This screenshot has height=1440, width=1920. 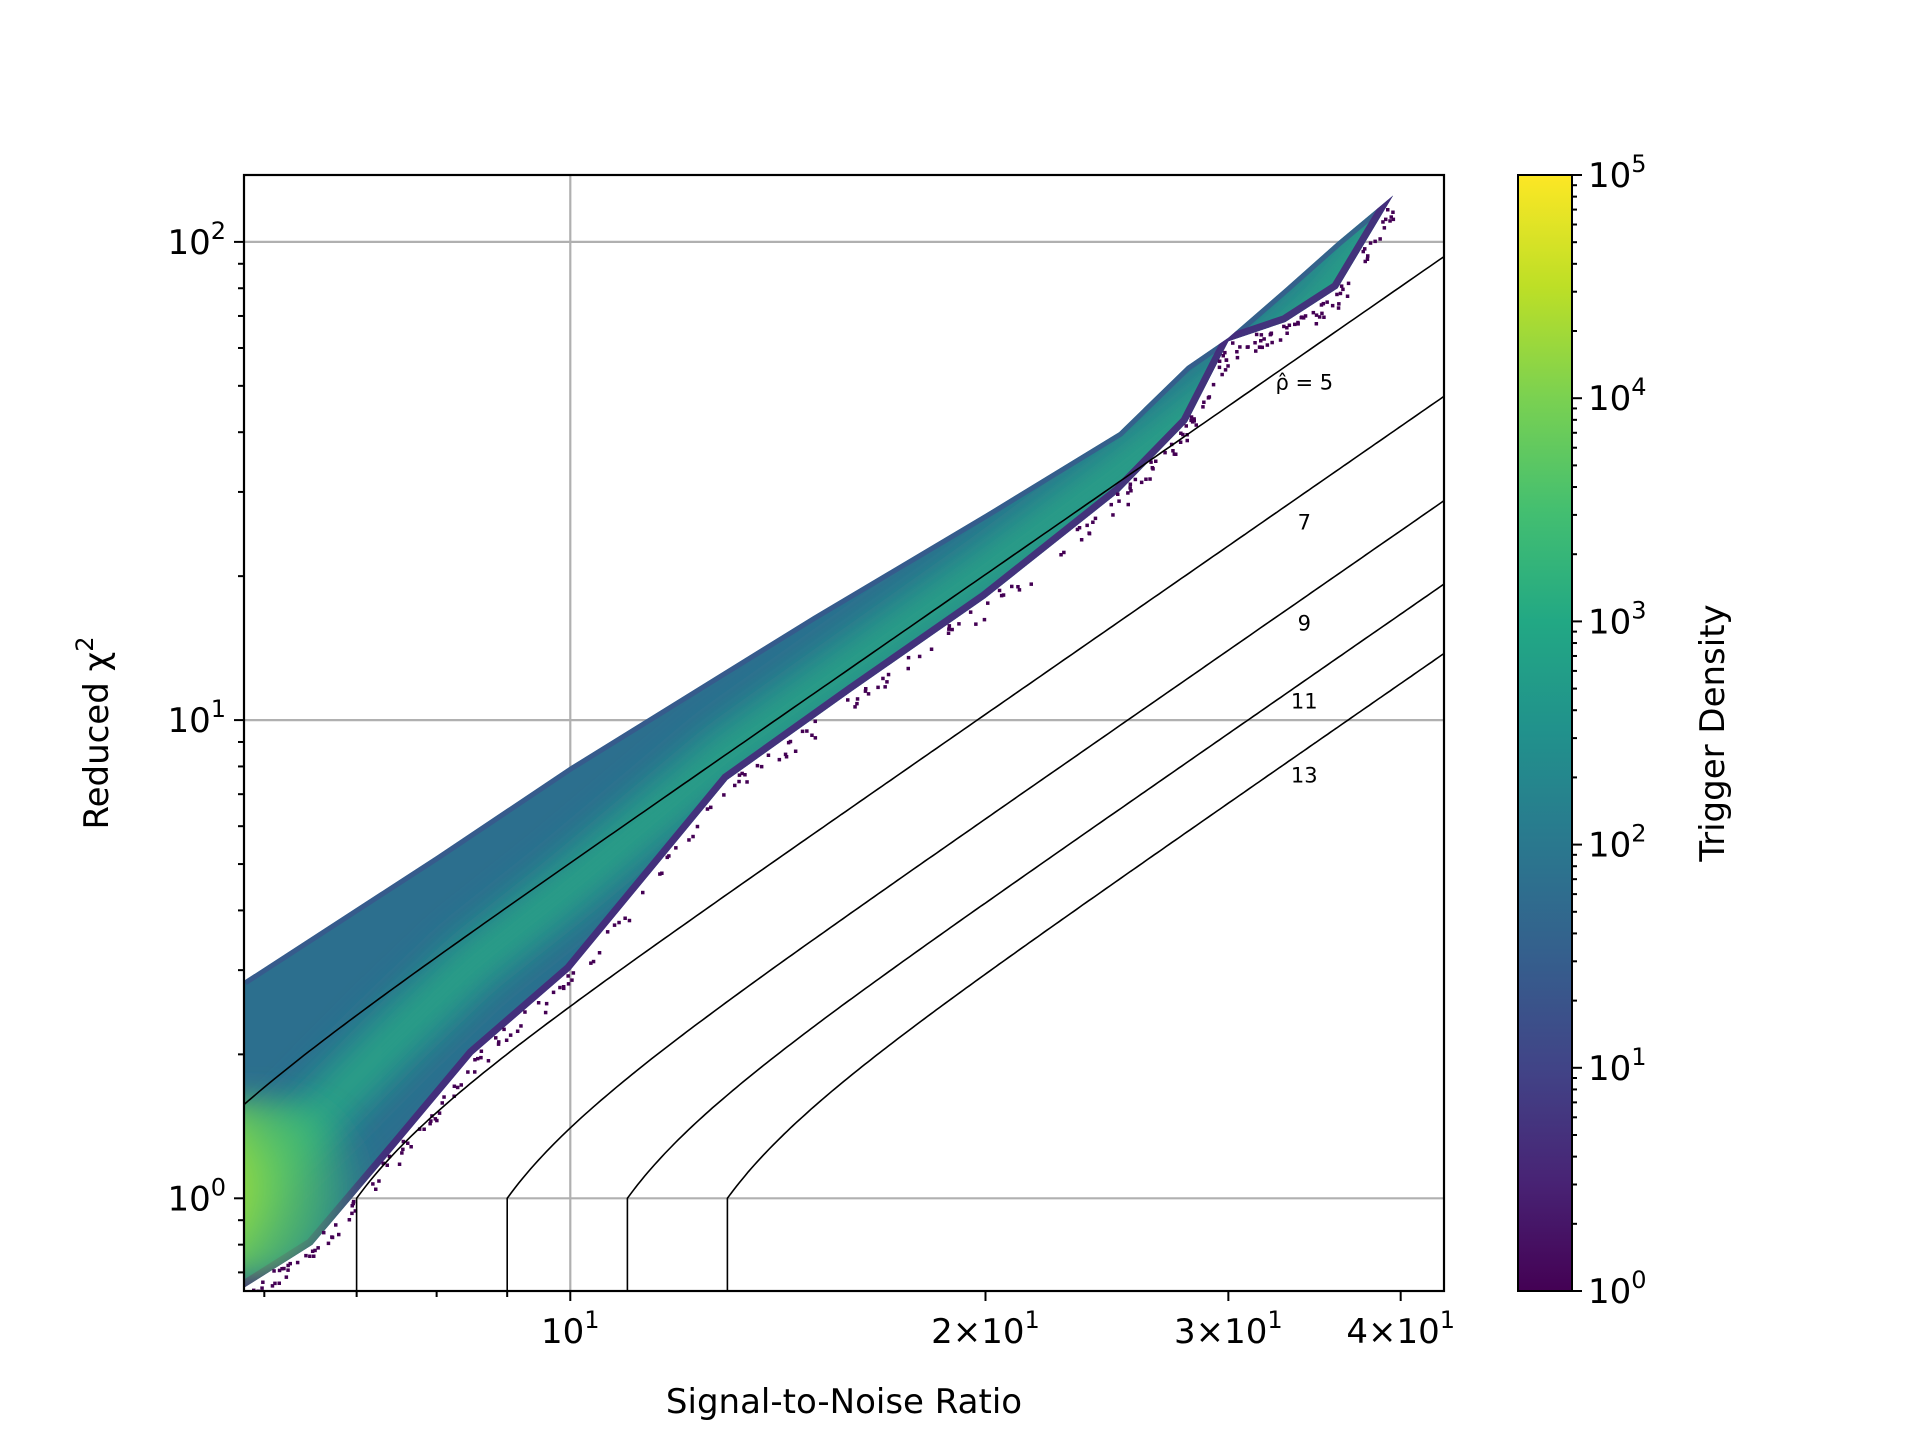 What do you see at coordinates (1617, 619) in the screenshot?
I see `colorbar-tick-label: 10³` at bounding box center [1617, 619].